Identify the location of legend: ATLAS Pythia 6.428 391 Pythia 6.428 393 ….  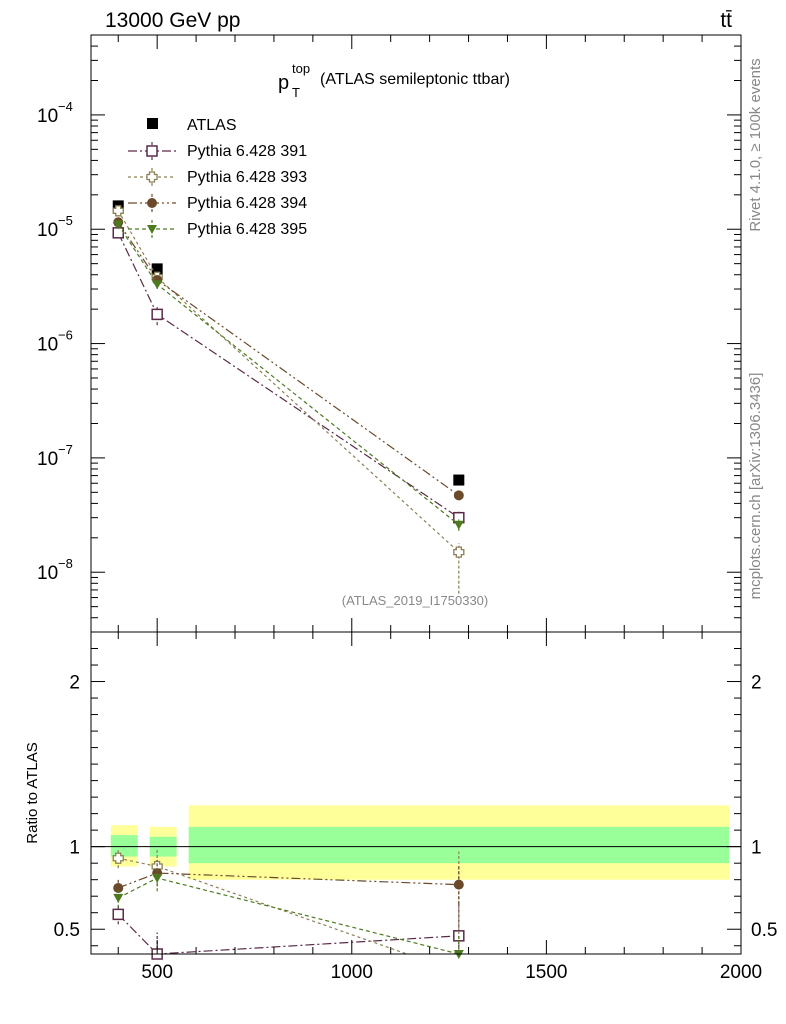
(217, 177).